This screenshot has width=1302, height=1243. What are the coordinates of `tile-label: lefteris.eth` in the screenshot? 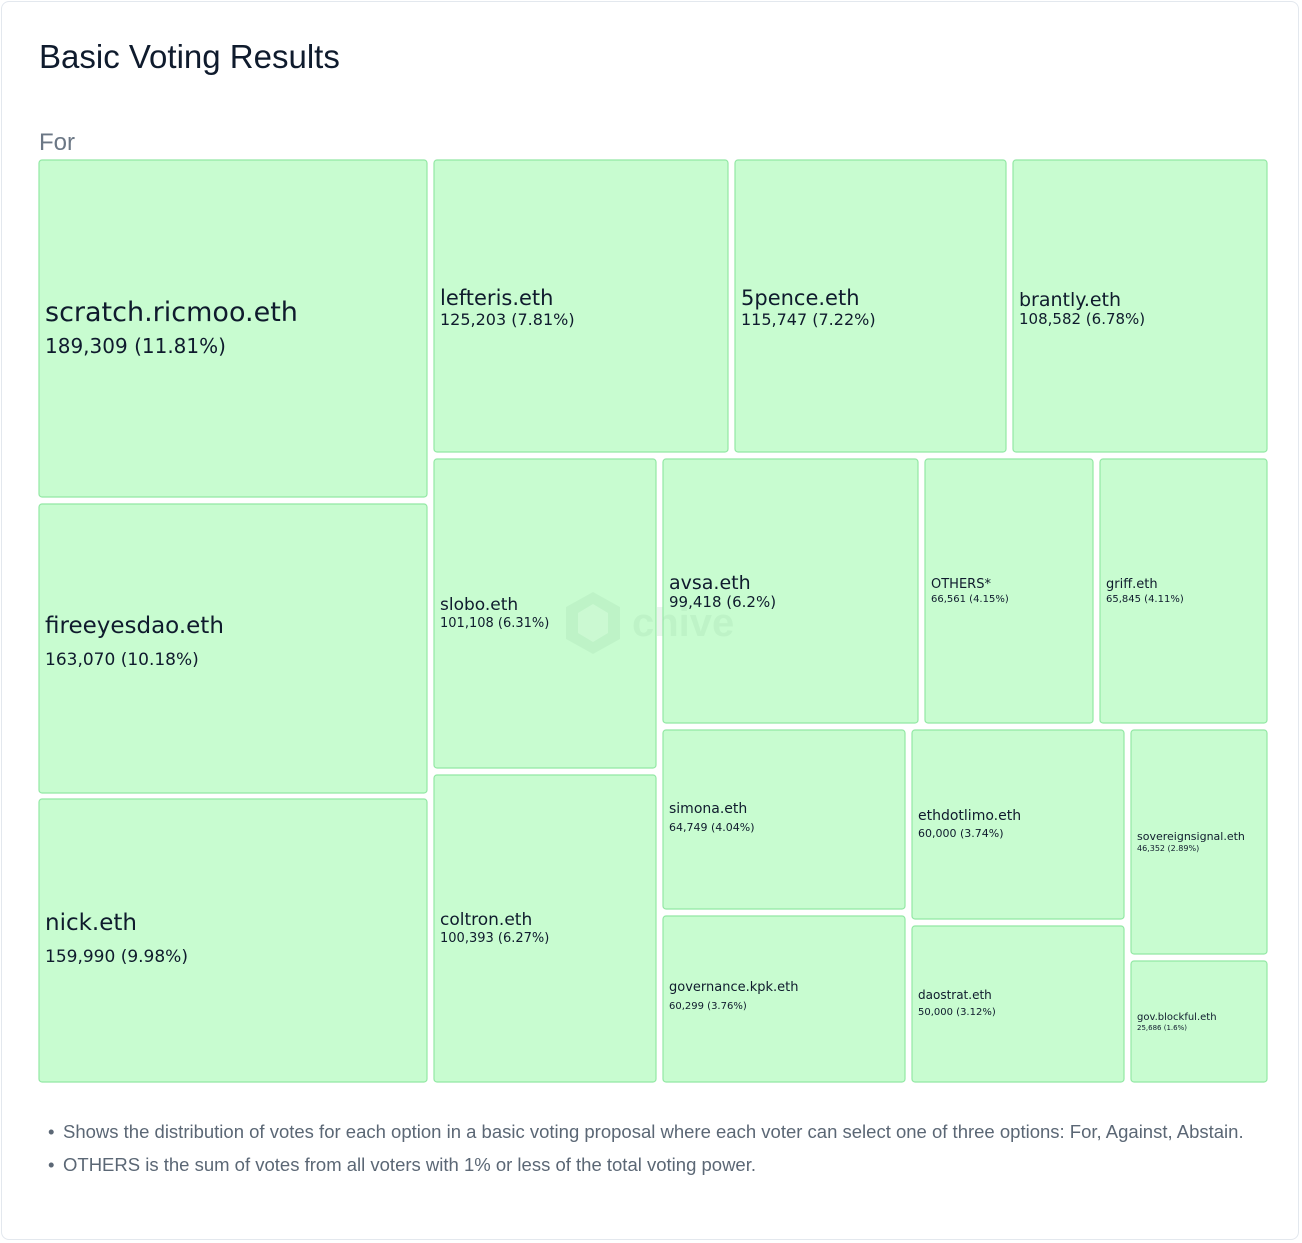 It's located at (496, 298).